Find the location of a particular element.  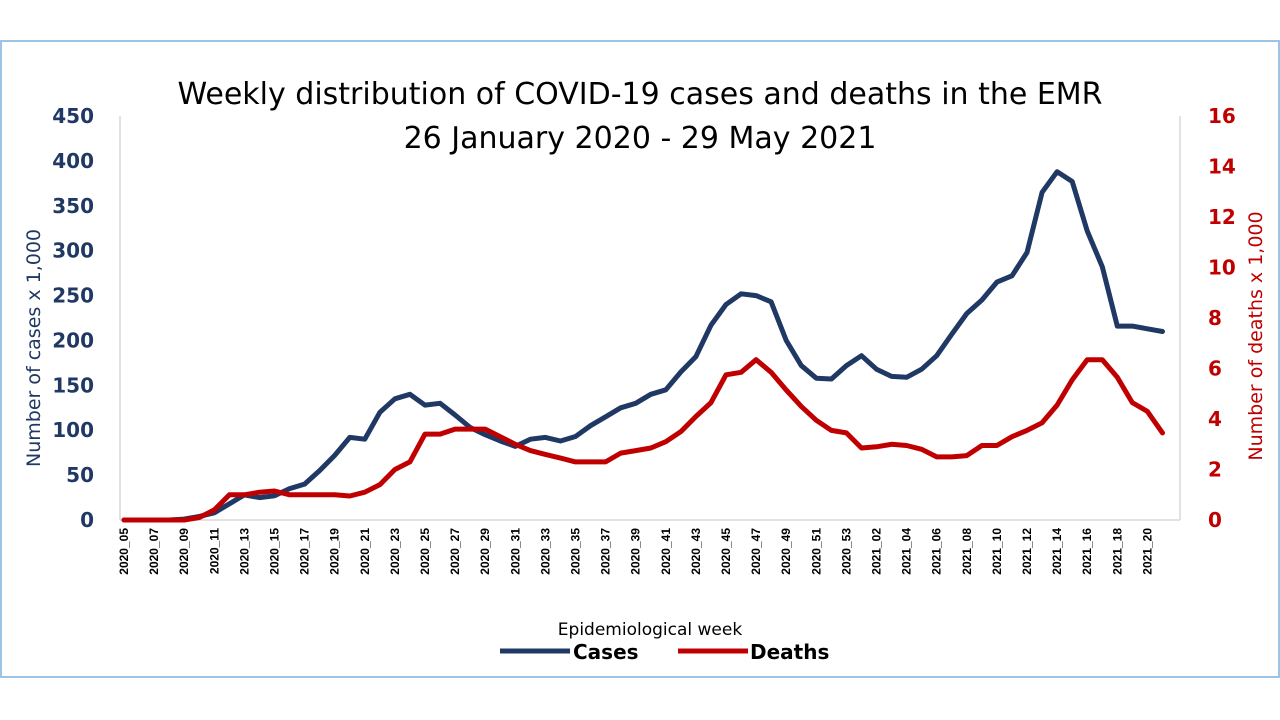

x-tick-2020_31: 2020_31 is located at coordinates (515, 551).